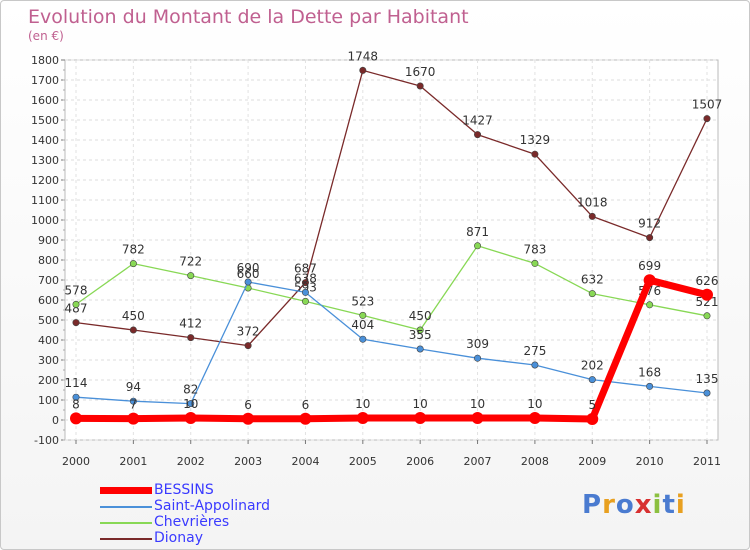 This screenshot has width=750, height=550. Describe the element at coordinates (707, 379) in the screenshot. I see `data-label: 135` at that location.